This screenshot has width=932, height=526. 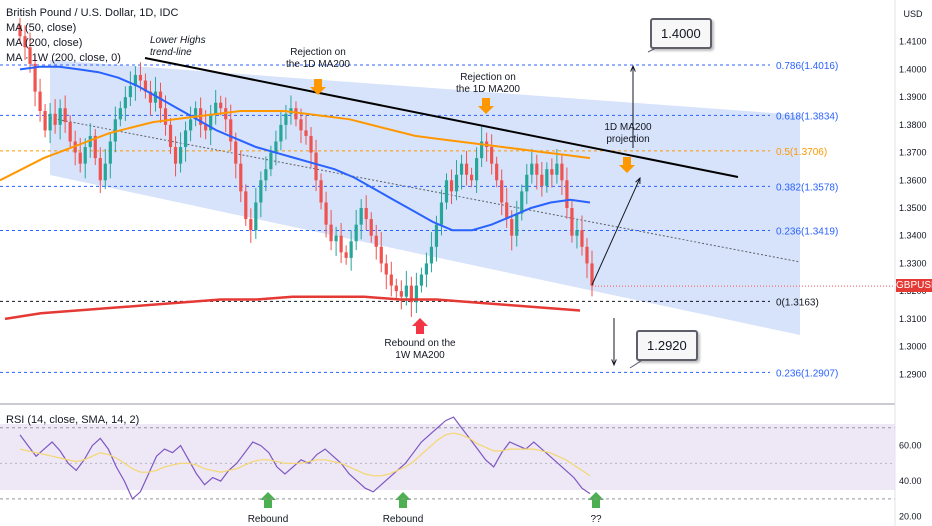 I want to click on projection-up-arrow, so click(x=616, y=231).